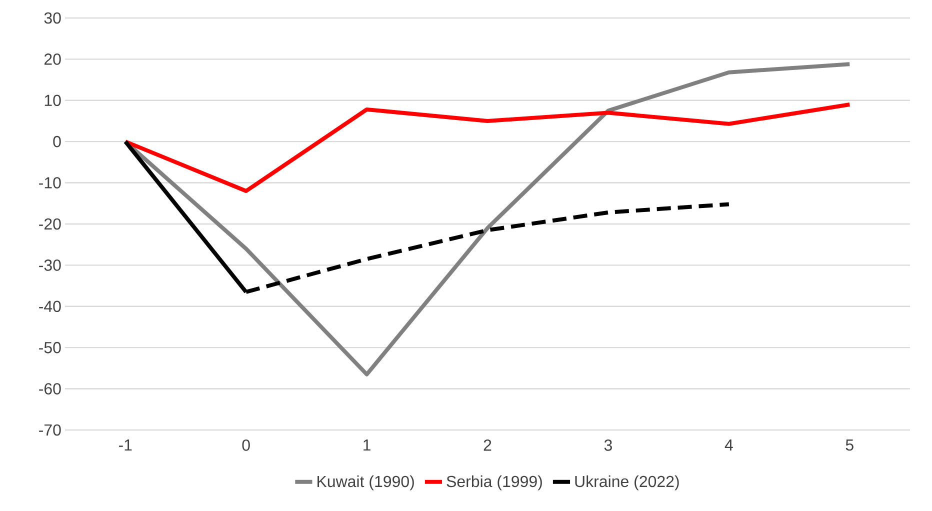  I want to click on y-tick-label: -40, so click(50, 306).